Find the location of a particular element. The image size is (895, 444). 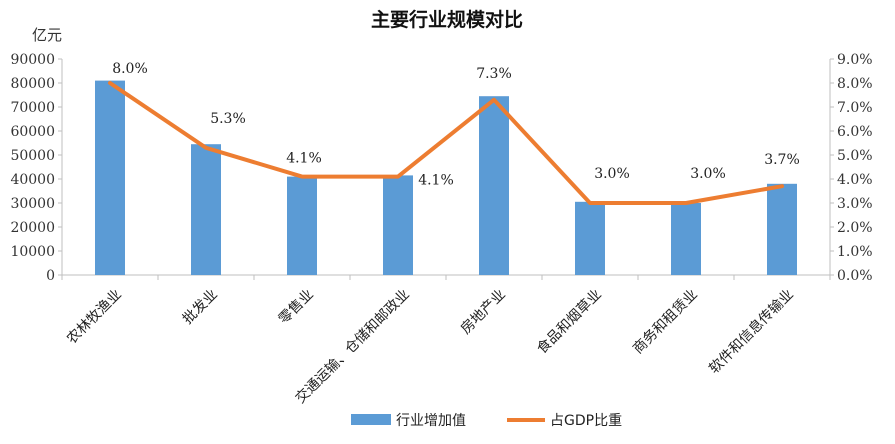

chart-title: 主要行业规模对比 is located at coordinates (447, 19).